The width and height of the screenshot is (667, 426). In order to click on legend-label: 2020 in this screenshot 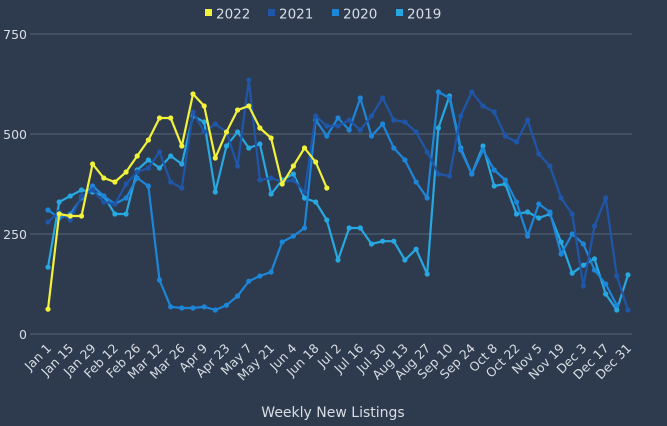, I will do `click(360, 15)`.